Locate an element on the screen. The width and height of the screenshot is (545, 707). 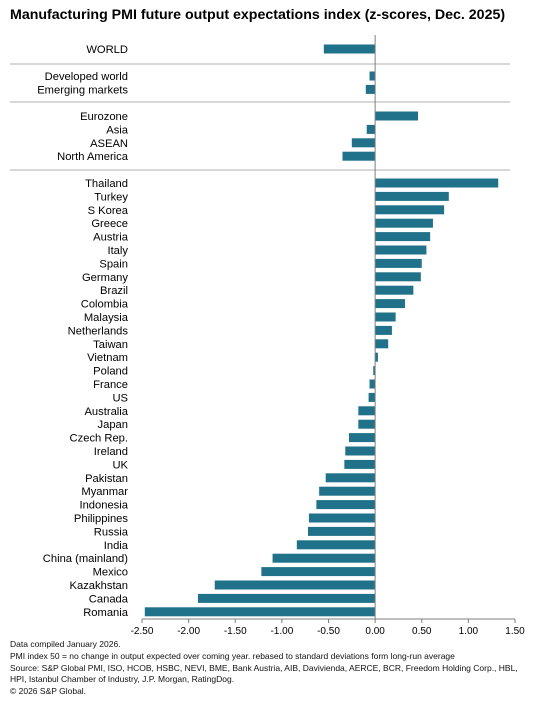
group-separators is located at coordinates (260, 117).